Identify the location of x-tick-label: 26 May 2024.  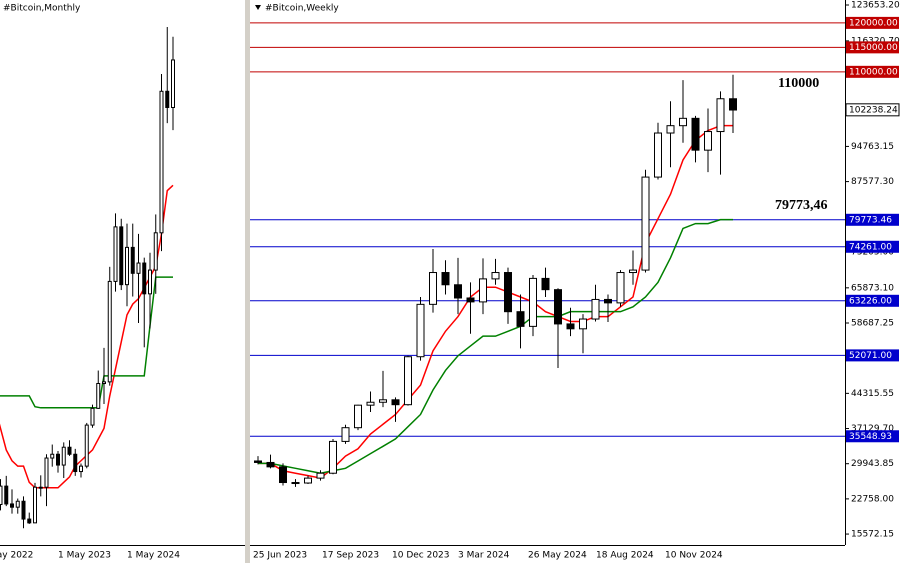
(557, 556).